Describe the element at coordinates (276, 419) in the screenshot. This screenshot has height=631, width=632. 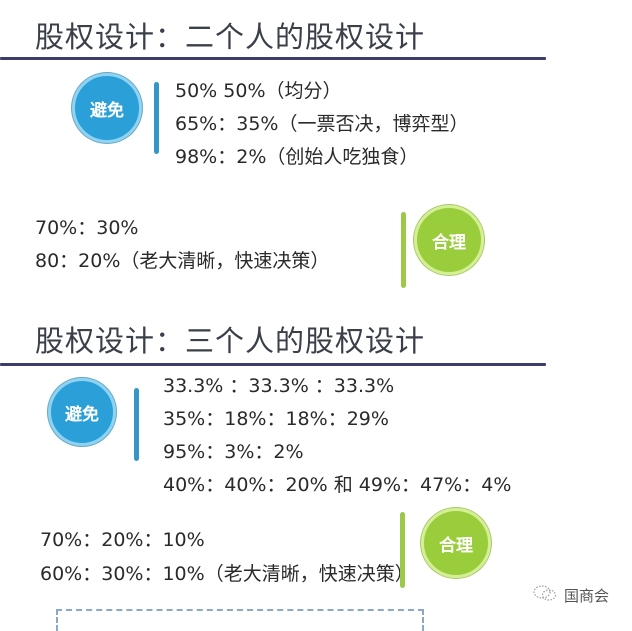
I see `avoid-line: 35%：18%：18%：29%` at that location.